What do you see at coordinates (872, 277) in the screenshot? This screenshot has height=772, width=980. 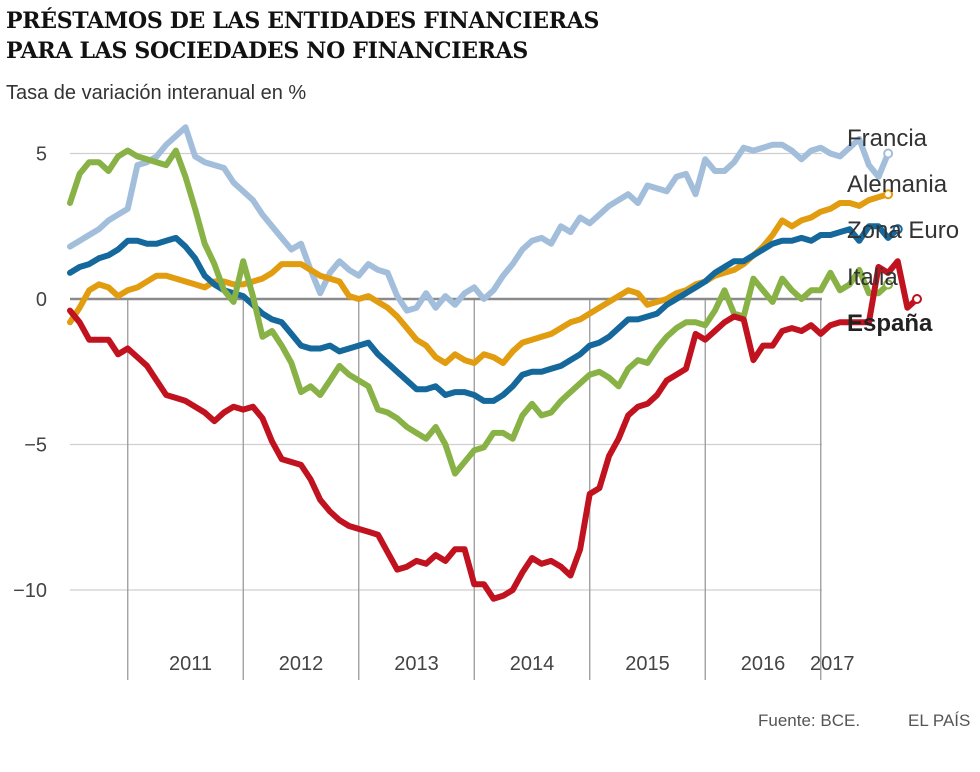 I see `legend-label: Italia` at bounding box center [872, 277].